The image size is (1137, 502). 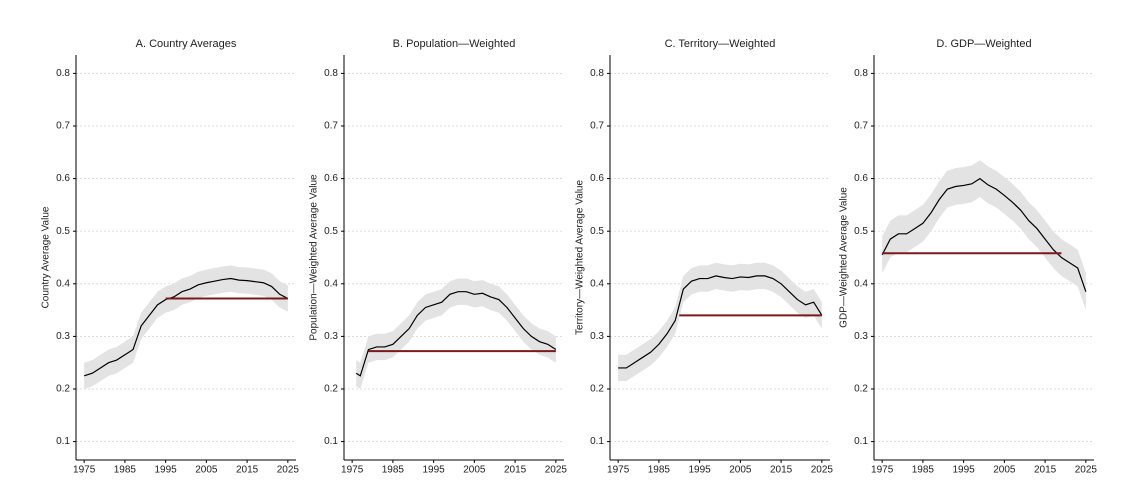 I want to click on y-axis-label: Population—Weighted Average Value, so click(x=314, y=257).